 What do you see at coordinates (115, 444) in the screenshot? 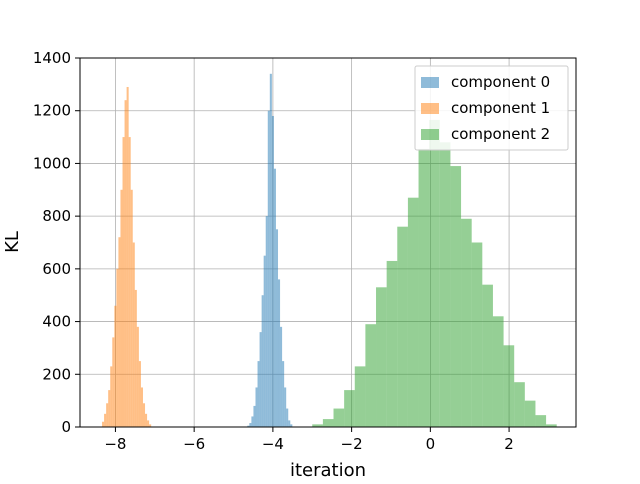
I see `x-tick-label: −8` at bounding box center [115, 444].